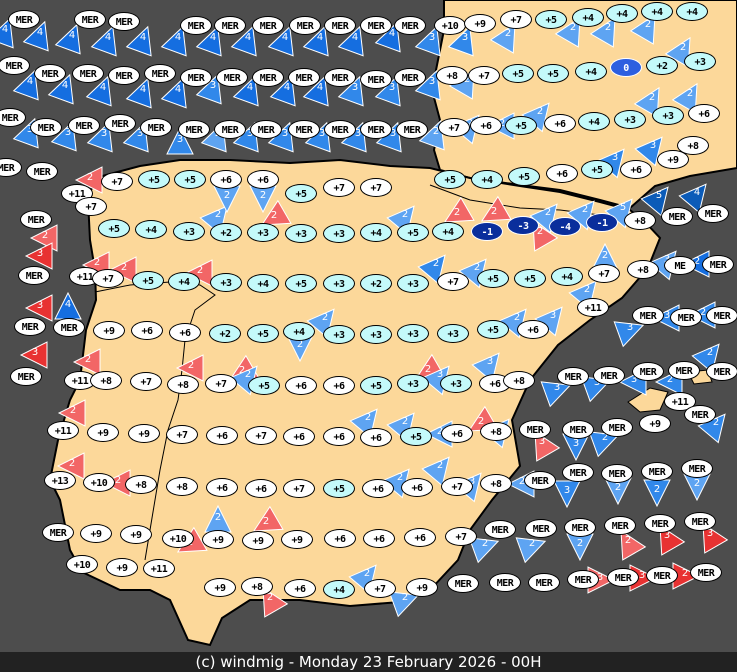 The width and height of the screenshot is (737, 672). I want to click on wind-arrow-b2: 2, so click(506, 37).